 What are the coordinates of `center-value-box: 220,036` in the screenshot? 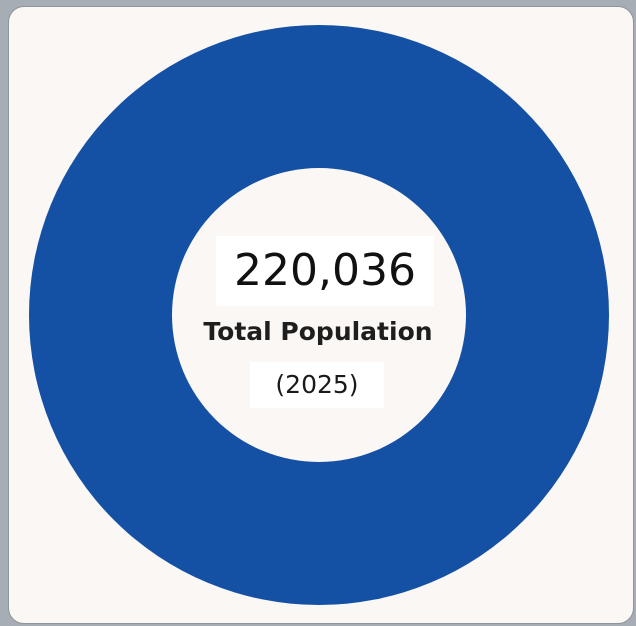 It's located at (325, 271).